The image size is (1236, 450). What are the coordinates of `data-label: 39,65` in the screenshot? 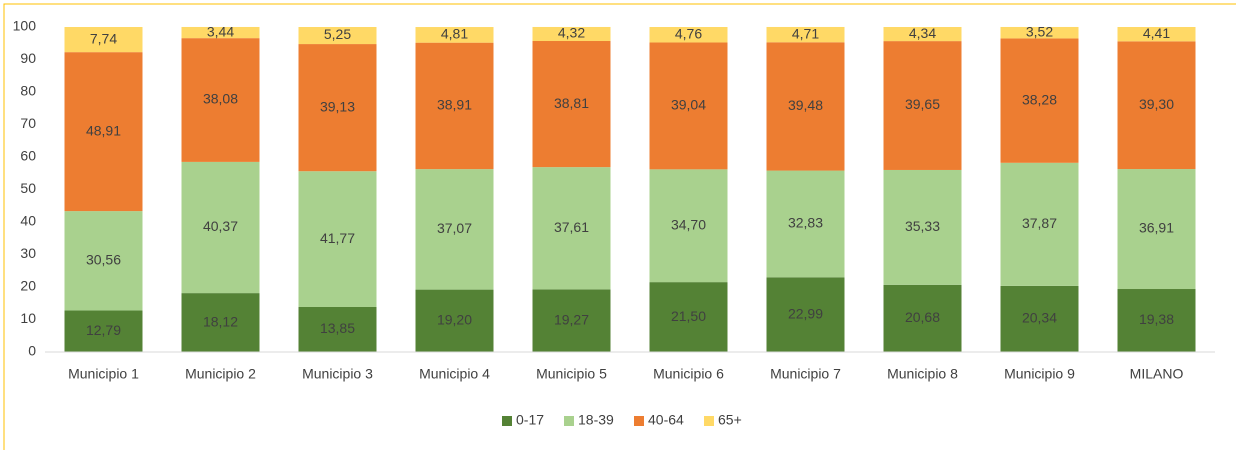 It's located at (922, 104).